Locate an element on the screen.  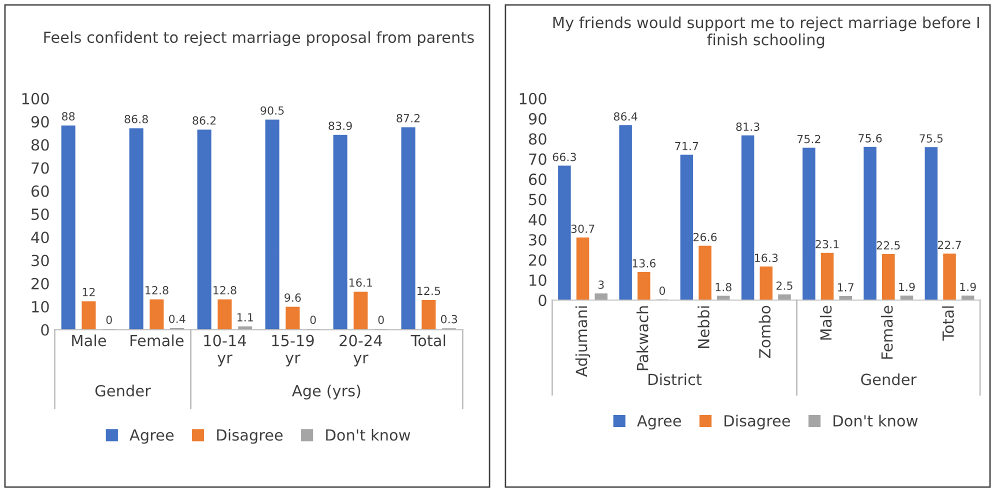
x-tick-label: Adjumani is located at coordinates (582, 341).